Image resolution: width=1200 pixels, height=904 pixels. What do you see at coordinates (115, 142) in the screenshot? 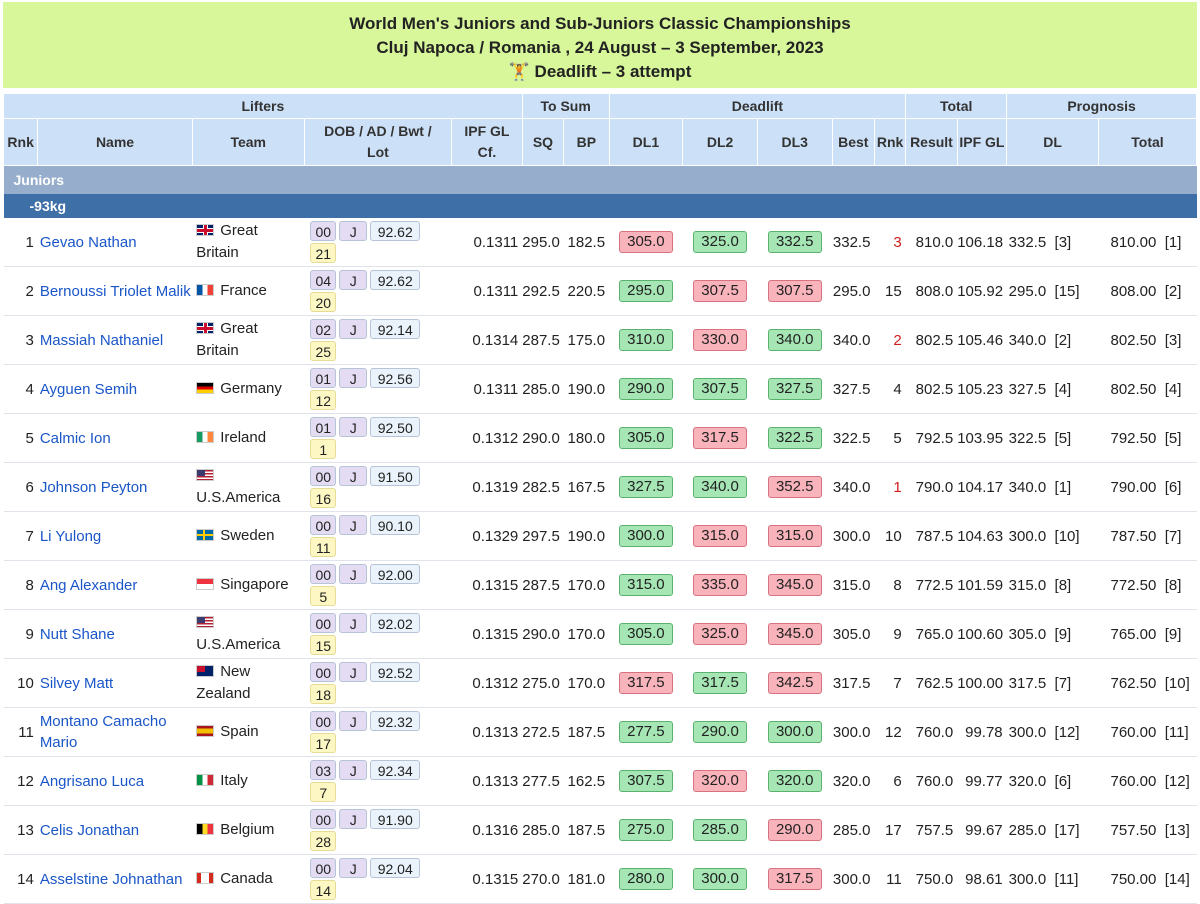
I see `col-name: Name` at bounding box center [115, 142].